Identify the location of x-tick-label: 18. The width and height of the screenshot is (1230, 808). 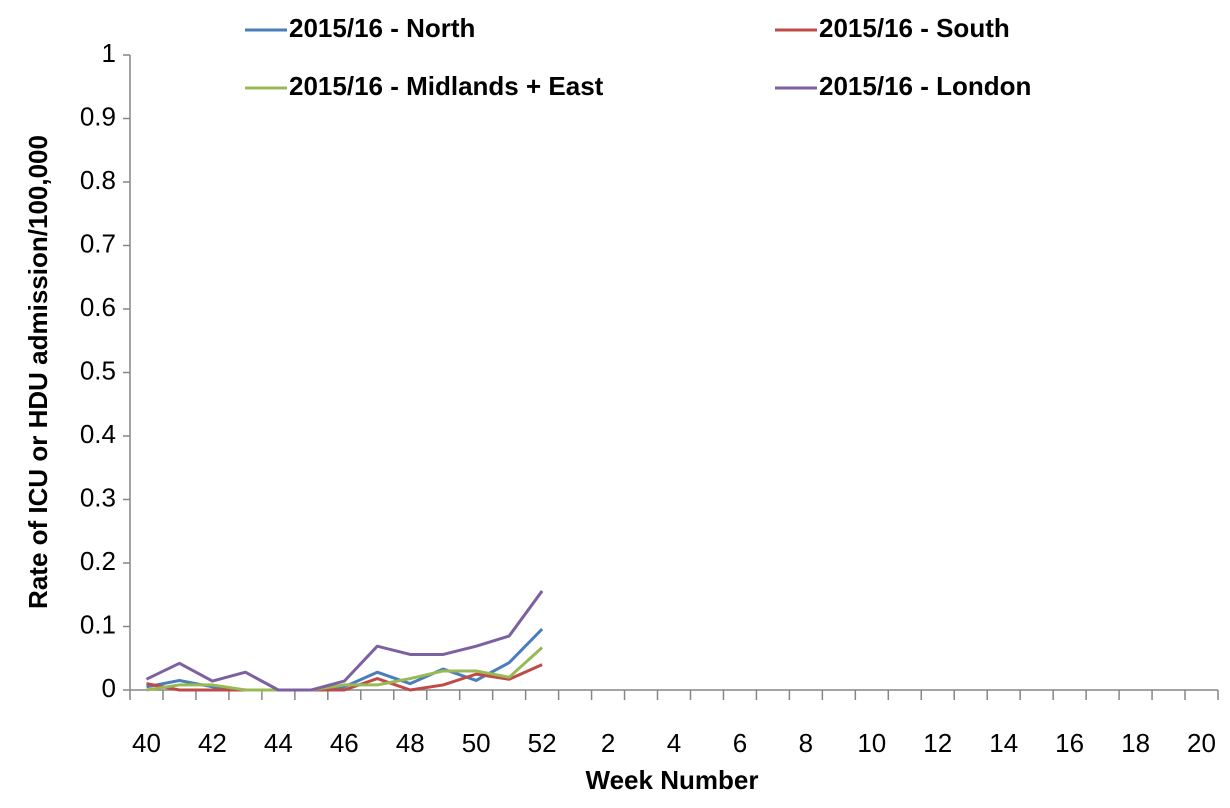
(1135, 743).